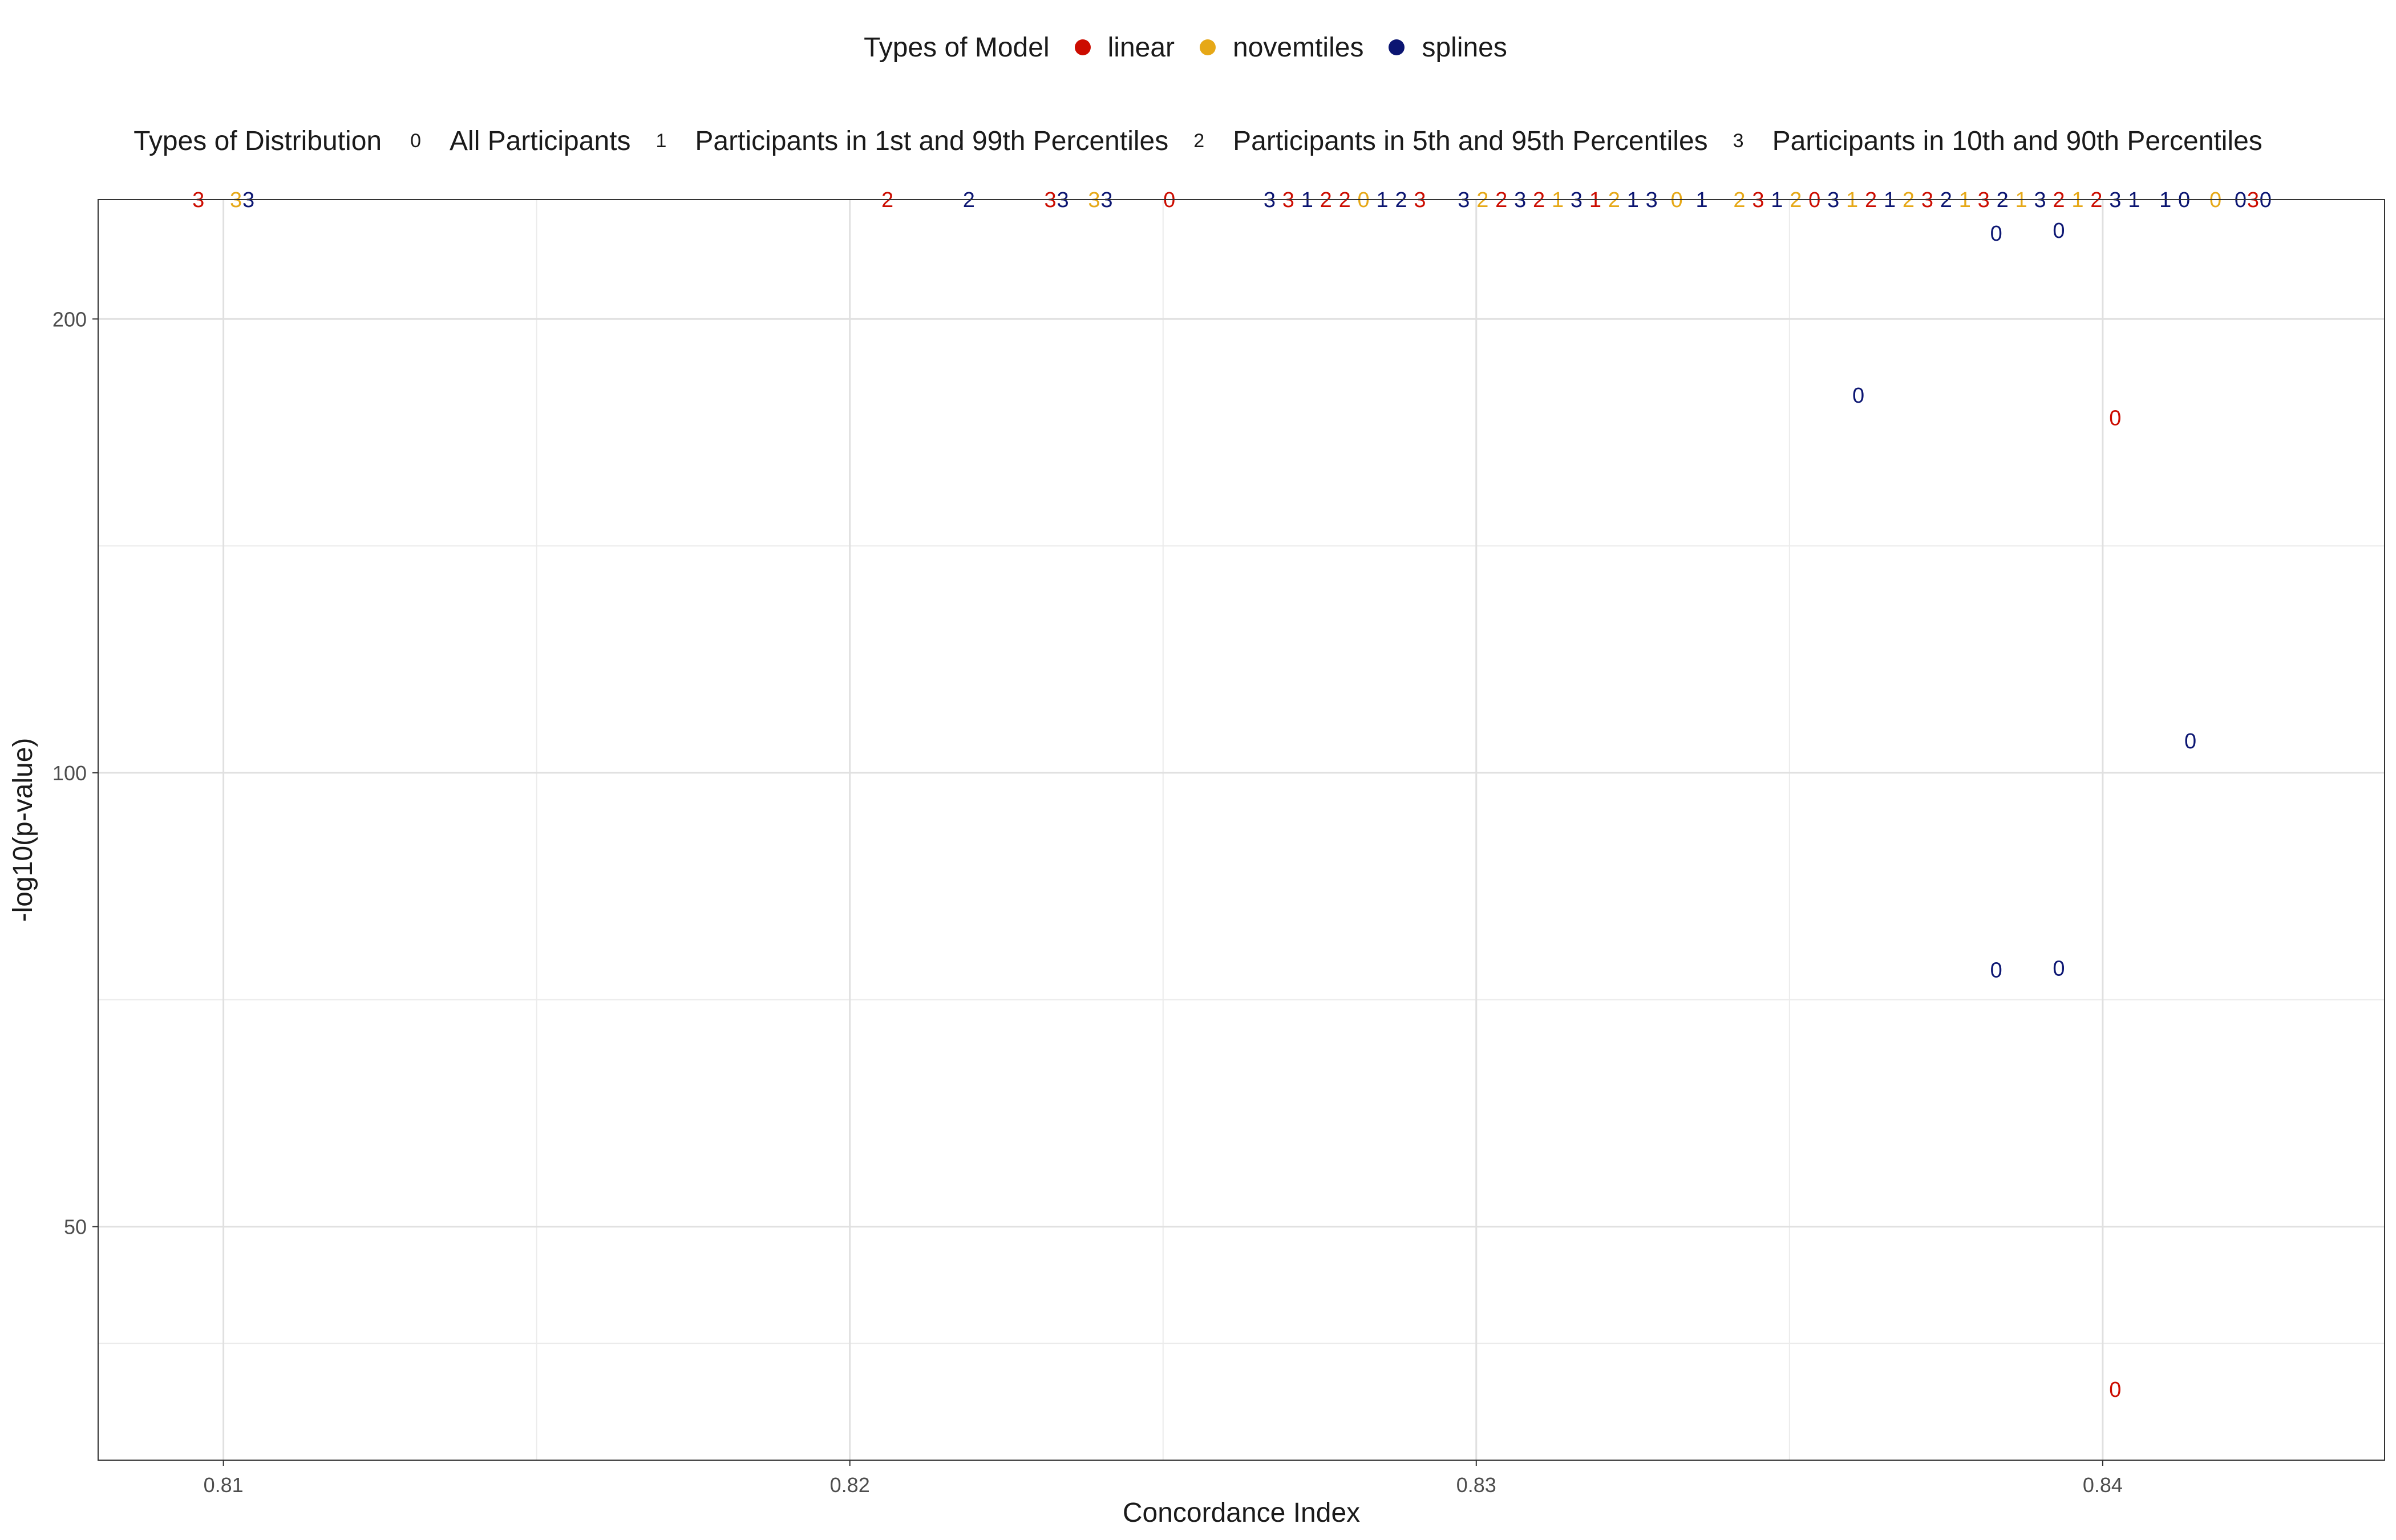  Describe the element at coordinates (1208, 47) in the screenshot. I see `legend-dot-novemtiles-icon` at that location.